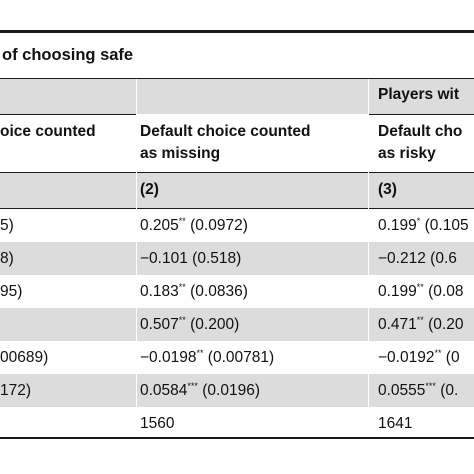 This screenshot has width=474, height=474. I want to click on column-label-2-line1: Default choice counted, so click(225, 131).